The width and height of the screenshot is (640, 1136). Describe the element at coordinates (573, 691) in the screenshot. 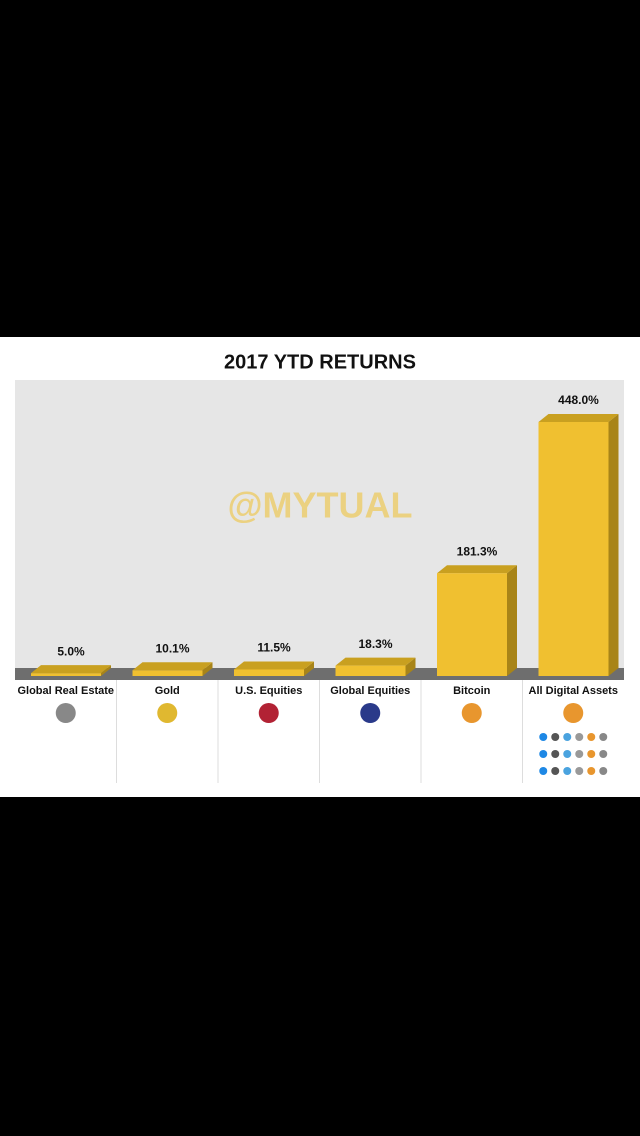

I see `x-tick-label: All Digital Assets` at that location.